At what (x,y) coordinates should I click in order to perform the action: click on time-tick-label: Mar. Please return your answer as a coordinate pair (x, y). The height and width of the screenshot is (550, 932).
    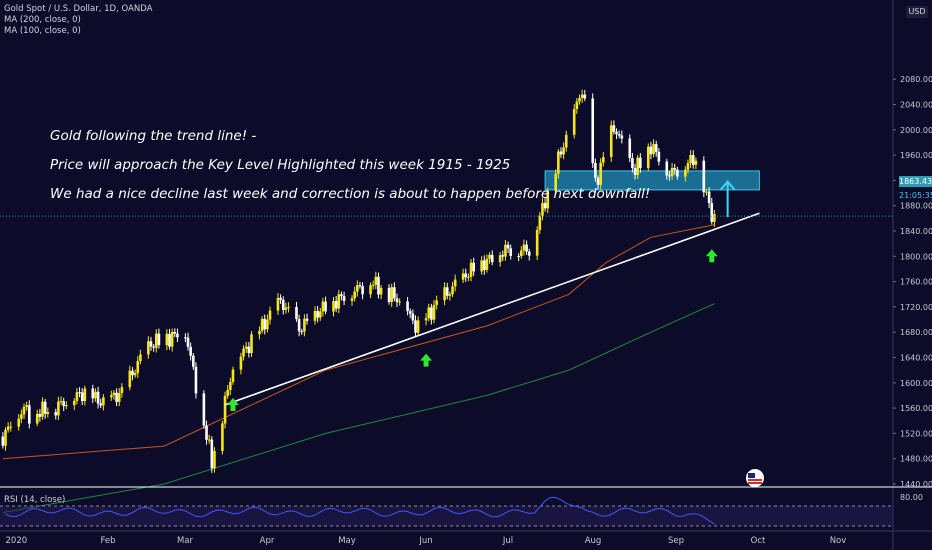
    Looking at the image, I should click on (185, 541).